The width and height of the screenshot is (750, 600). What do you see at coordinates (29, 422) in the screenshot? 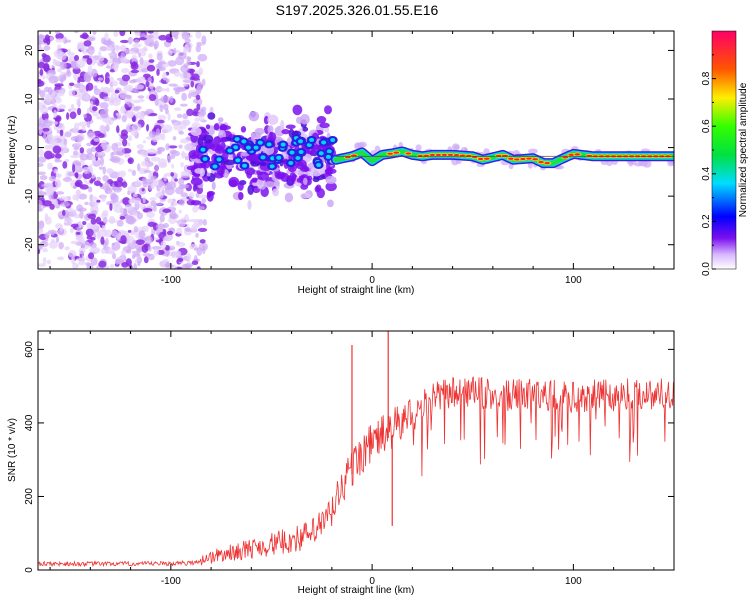
I see `y-tick-label: 400` at bounding box center [29, 422].